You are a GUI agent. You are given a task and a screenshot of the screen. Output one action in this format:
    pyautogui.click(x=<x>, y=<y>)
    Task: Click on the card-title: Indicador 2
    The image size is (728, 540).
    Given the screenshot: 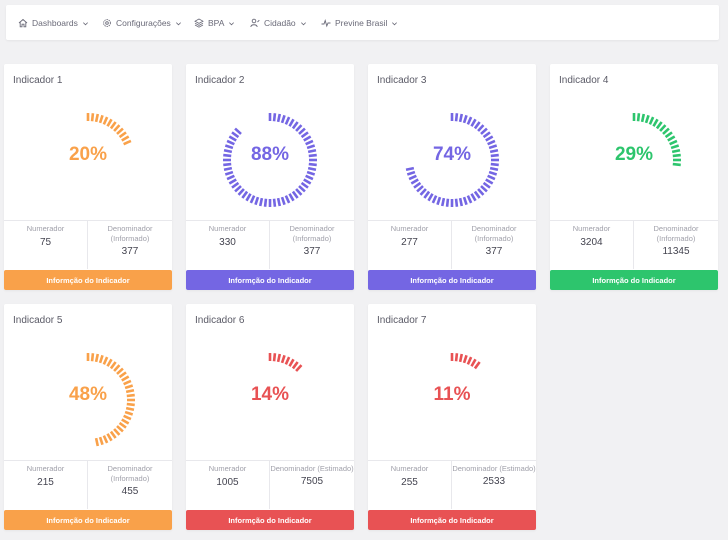 What is the action you would take?
    pyautogui.click(x=220, y=80)
    